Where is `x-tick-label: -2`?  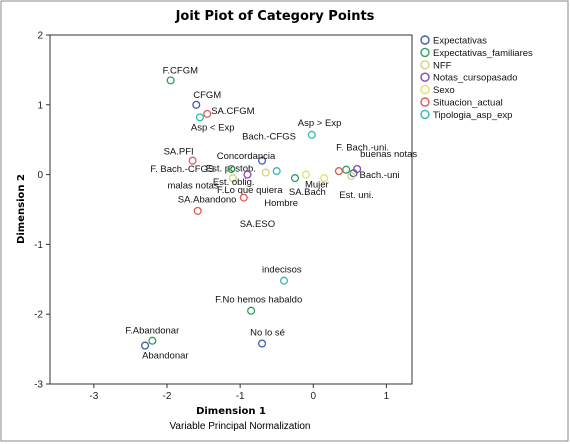
x-tick-label: -2 is located at coordinates (167, 396).